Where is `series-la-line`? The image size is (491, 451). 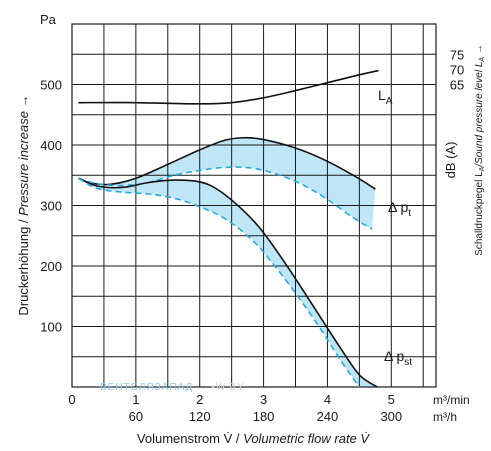
series-la-line is located at coordinates (228, 87).